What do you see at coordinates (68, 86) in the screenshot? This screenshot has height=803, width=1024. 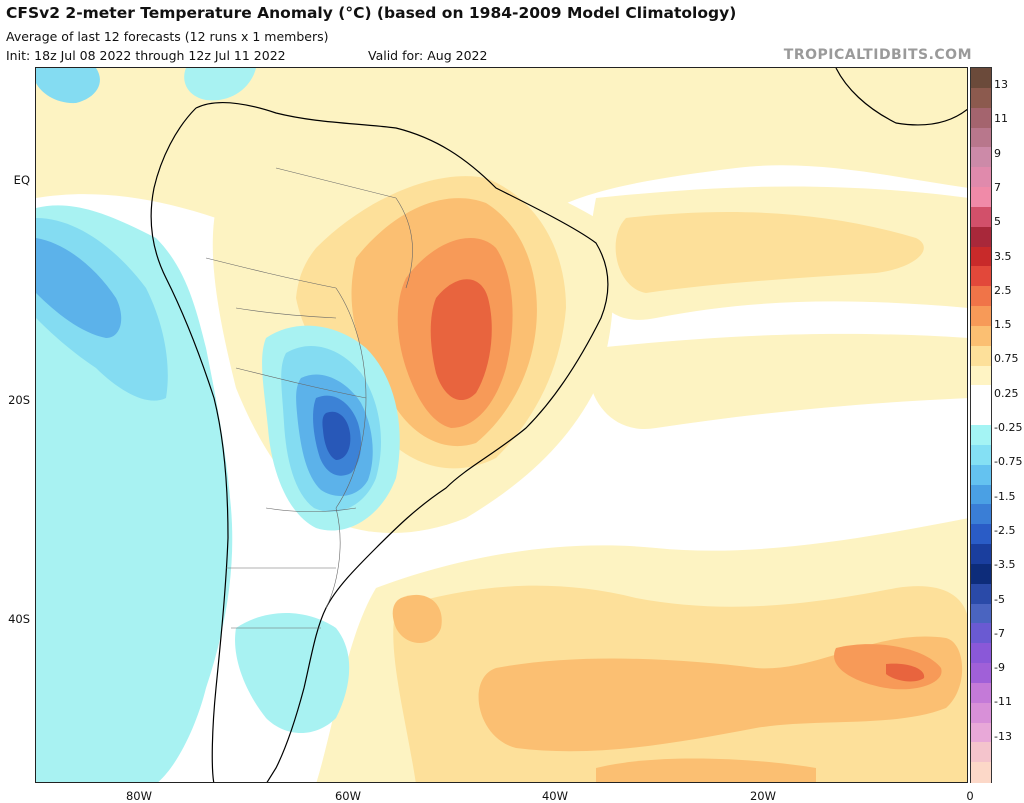 I see `anomaly-region-cool-north` at bounding box center [68, 86].